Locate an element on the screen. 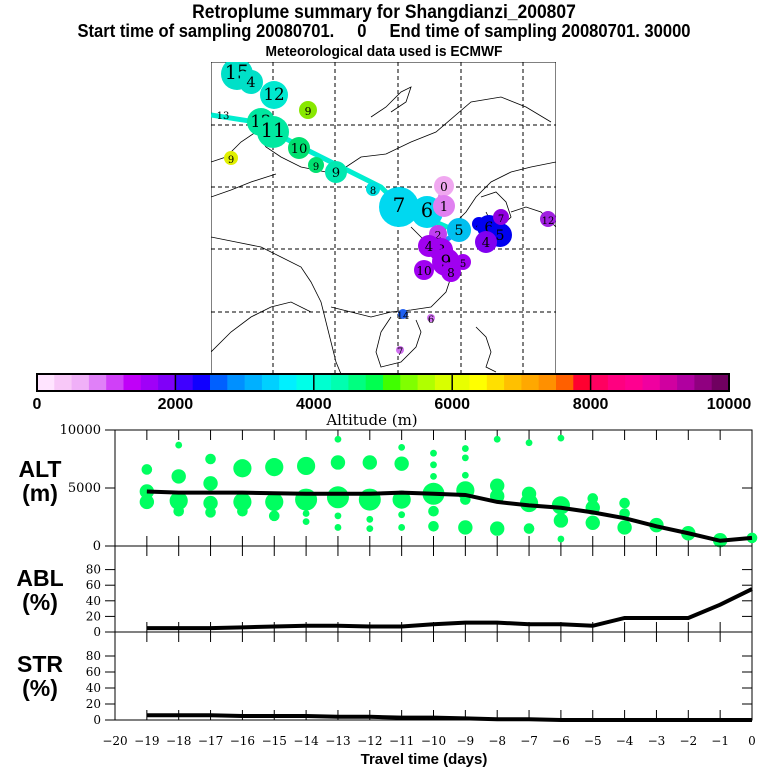  map-cluster: 4 is located at coordinates (429, 246).